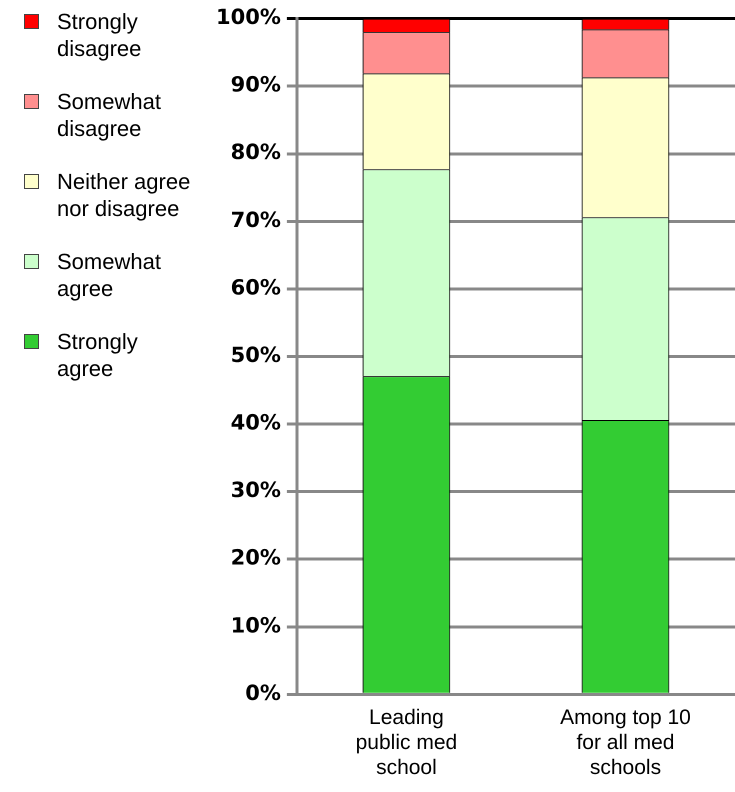 The height and width of the screenshot is (792, 735). What do you see at coordinates (407, 743) in the screenshot?
I see `x-tick-label: Leading public med school` at bounding box center [407, 743].